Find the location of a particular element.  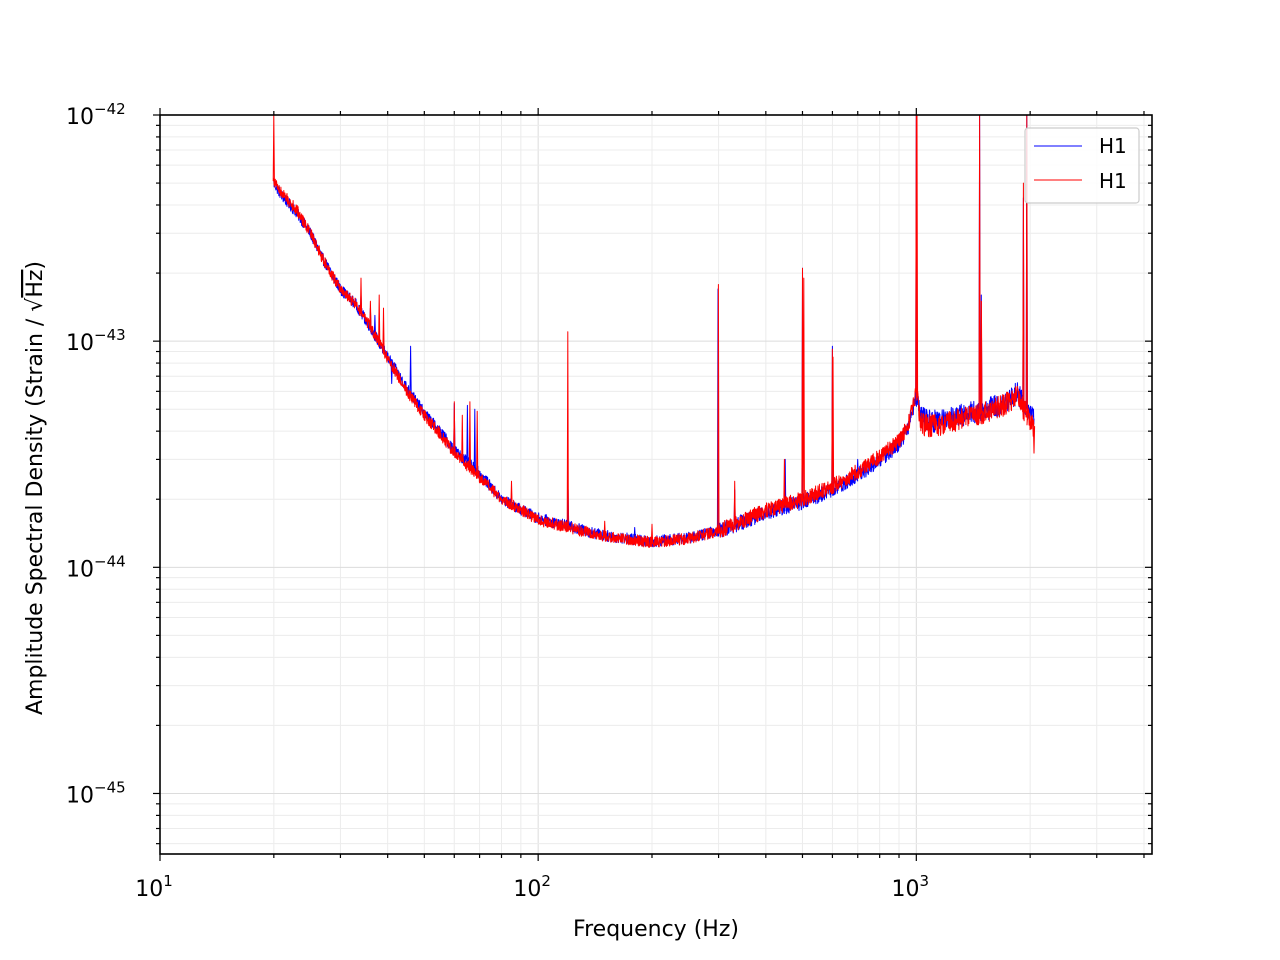

y-axis-label-unit: Hz is located at coordinates (35, 284).